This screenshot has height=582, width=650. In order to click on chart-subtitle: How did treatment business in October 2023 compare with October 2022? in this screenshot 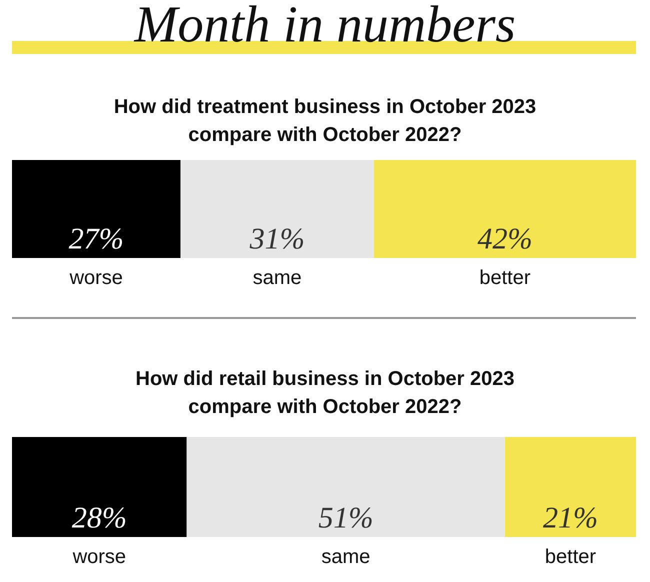, I will do `click(325, 121)`.